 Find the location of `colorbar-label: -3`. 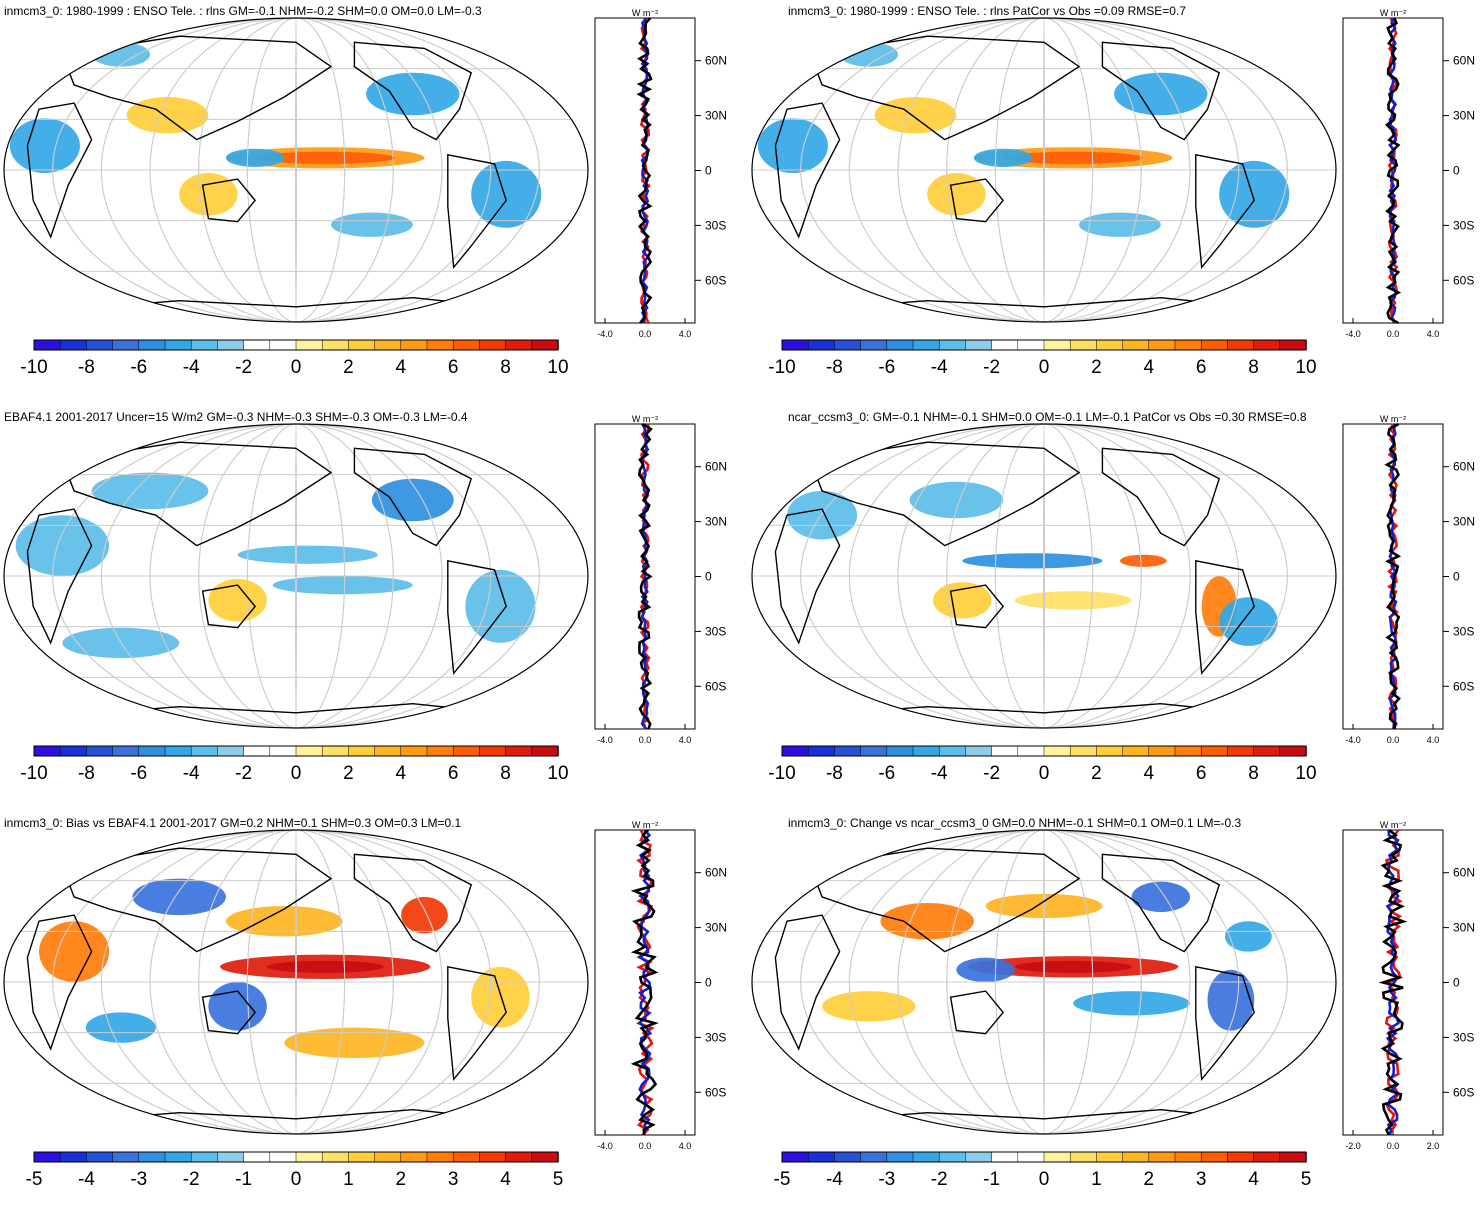

colorbar-label: -3 is located at coordinates (138, 1179).